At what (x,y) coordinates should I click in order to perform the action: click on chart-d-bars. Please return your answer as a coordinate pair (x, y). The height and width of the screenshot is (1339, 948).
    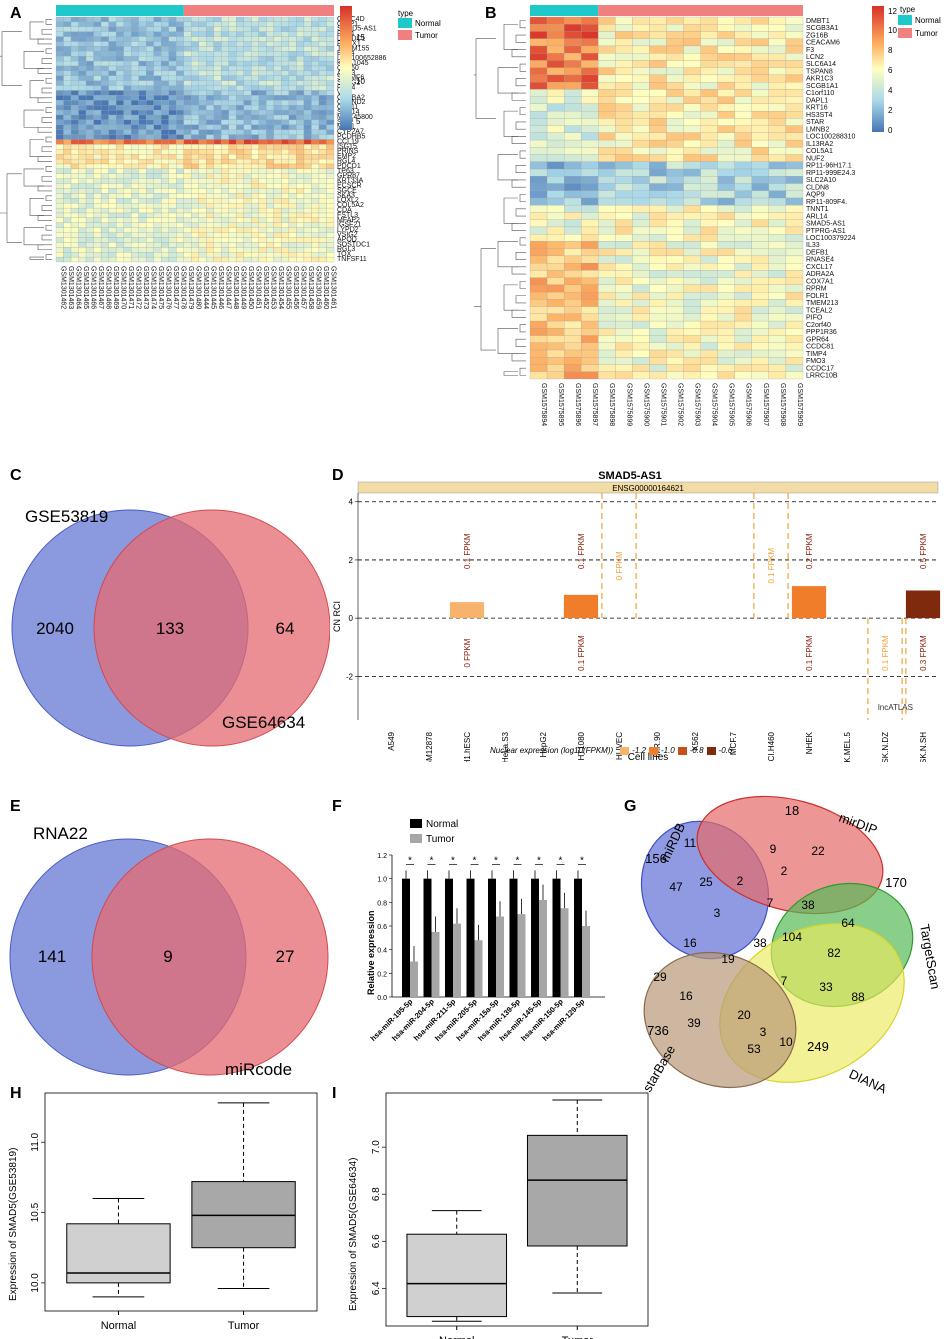
    Looking at the image, I should click on (695, 606).